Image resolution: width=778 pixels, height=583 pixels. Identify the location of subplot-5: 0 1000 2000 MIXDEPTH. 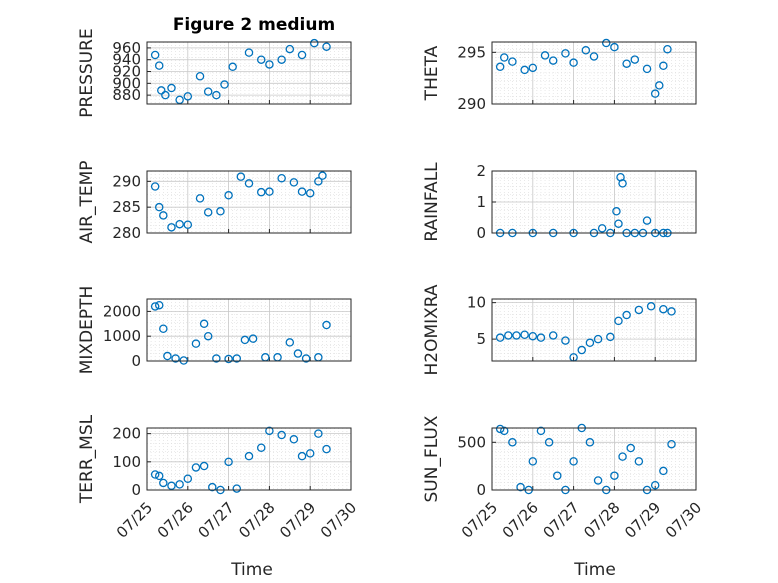
(214, 330).